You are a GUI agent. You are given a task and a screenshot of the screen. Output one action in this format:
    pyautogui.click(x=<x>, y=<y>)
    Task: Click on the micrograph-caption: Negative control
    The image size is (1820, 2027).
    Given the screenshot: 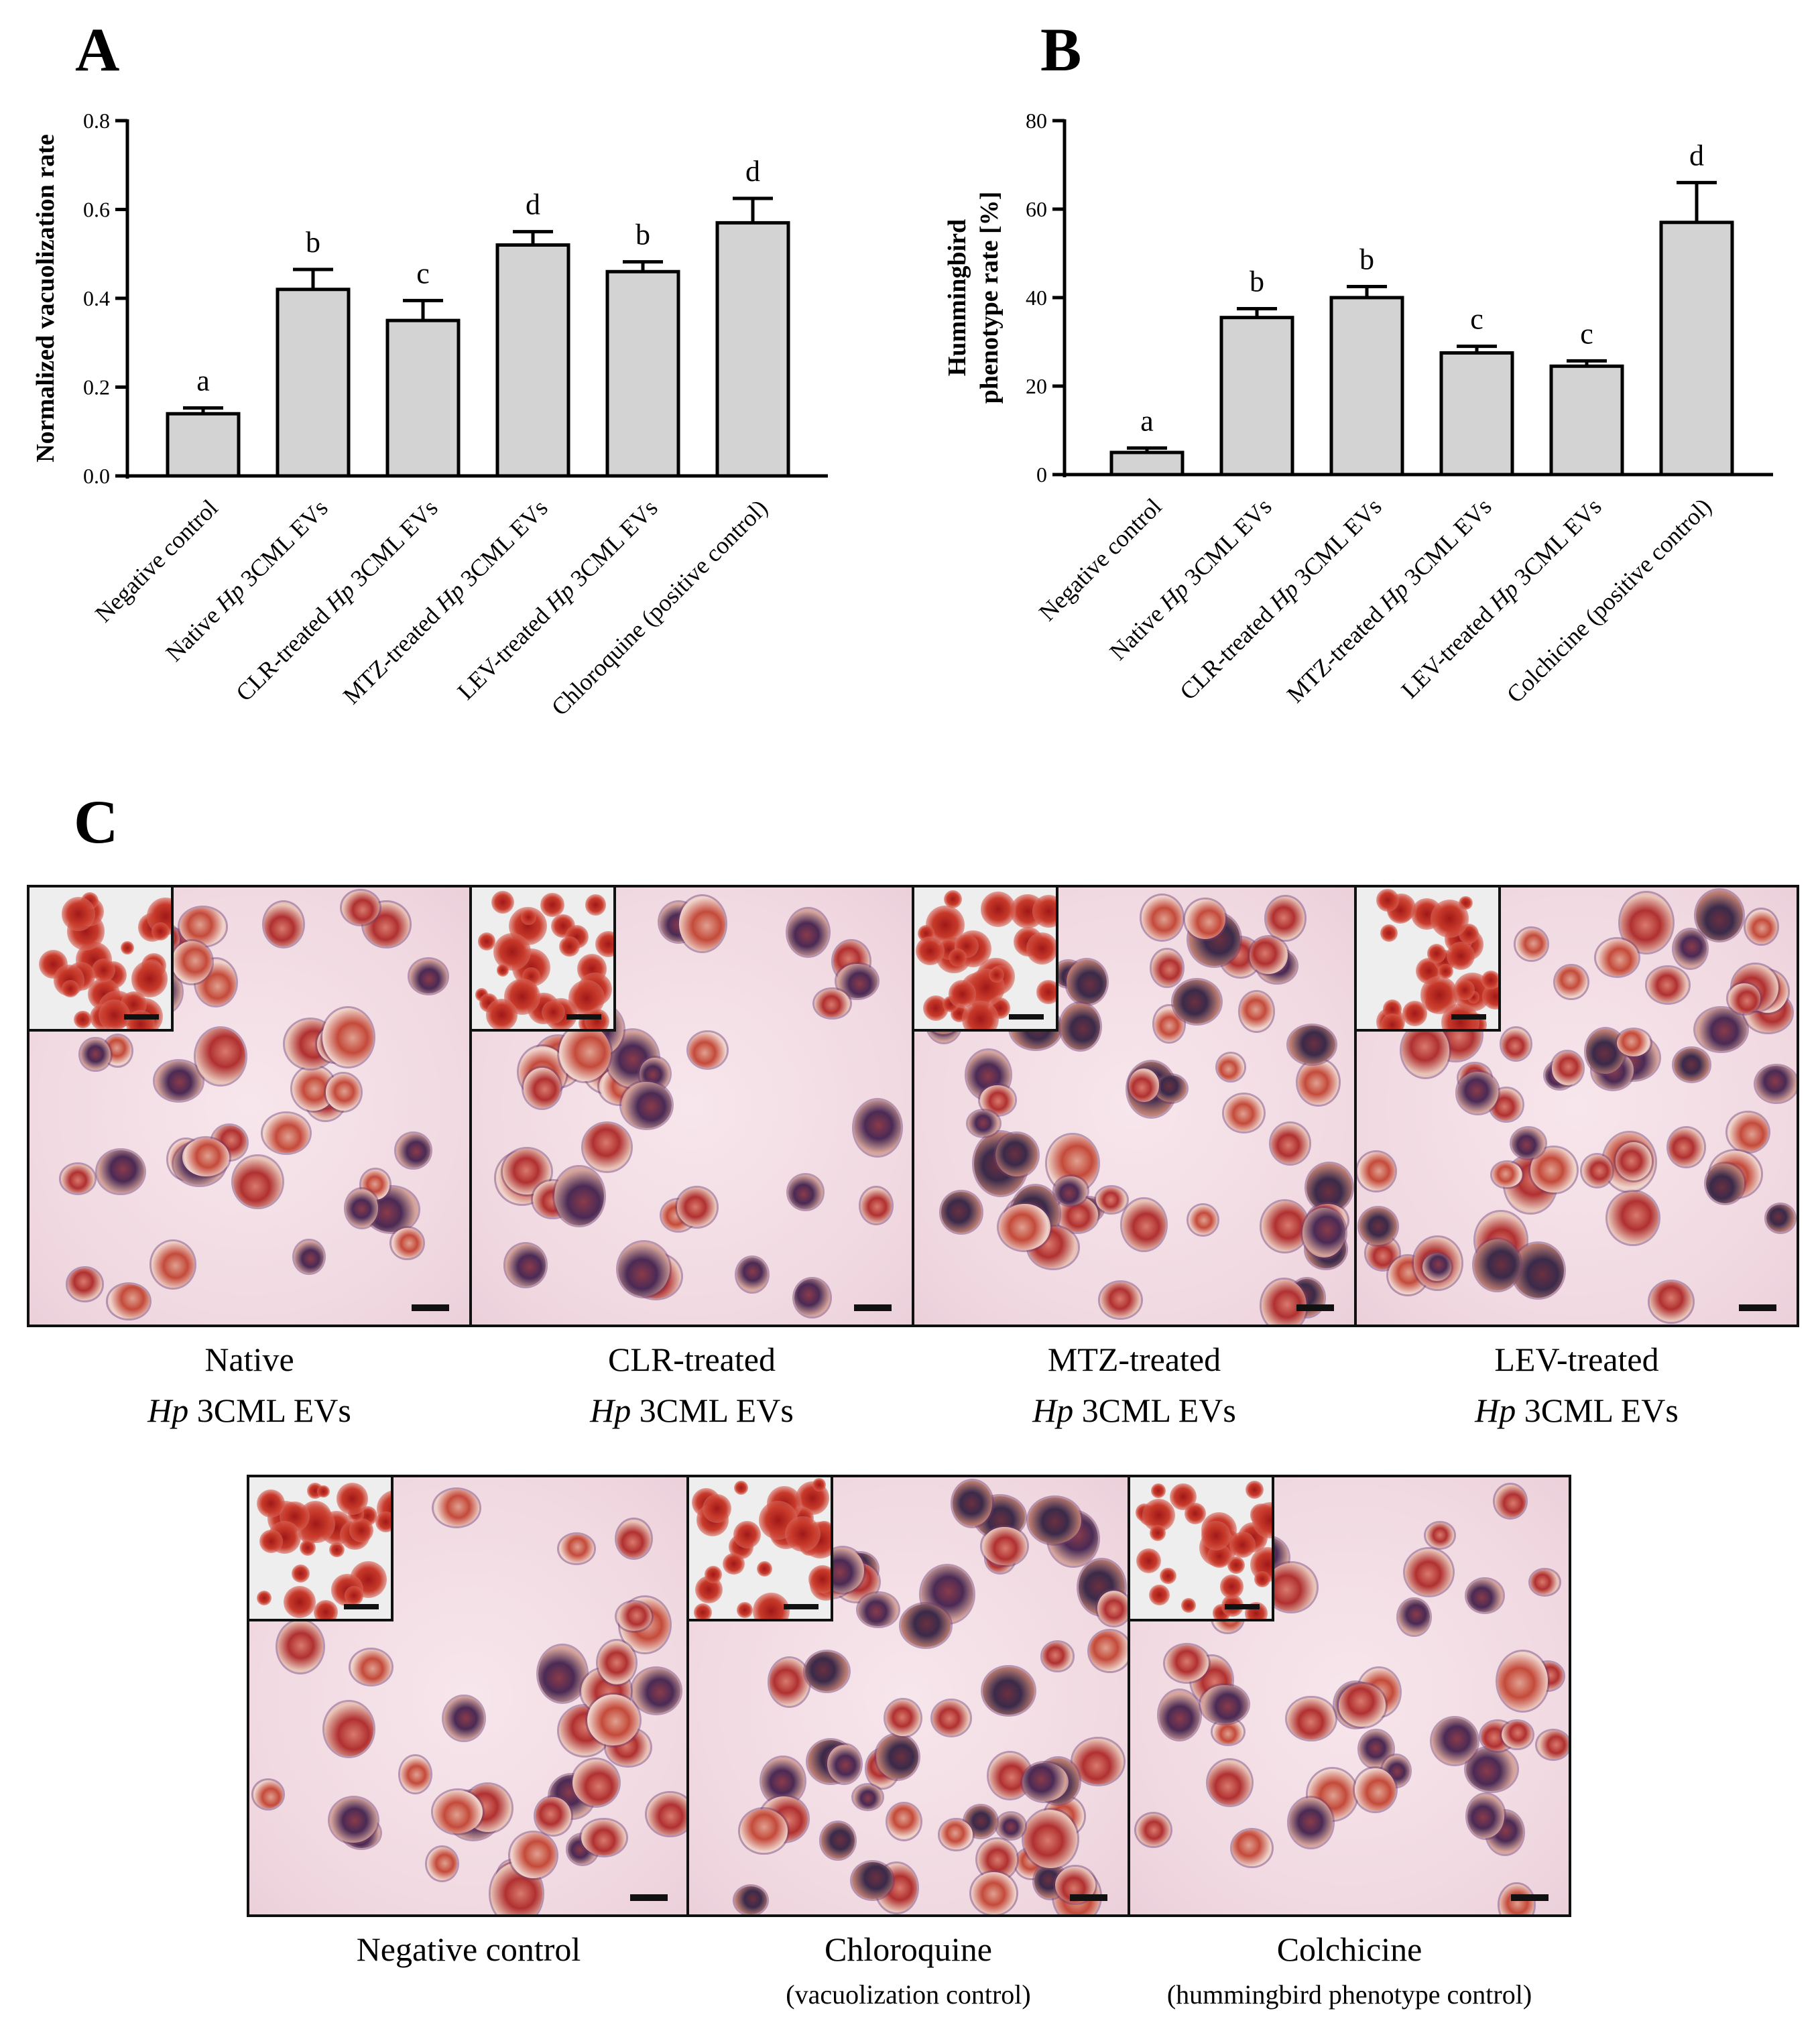 What is the action you would take?
    pyautogui.click(x=468, y=1949)
    